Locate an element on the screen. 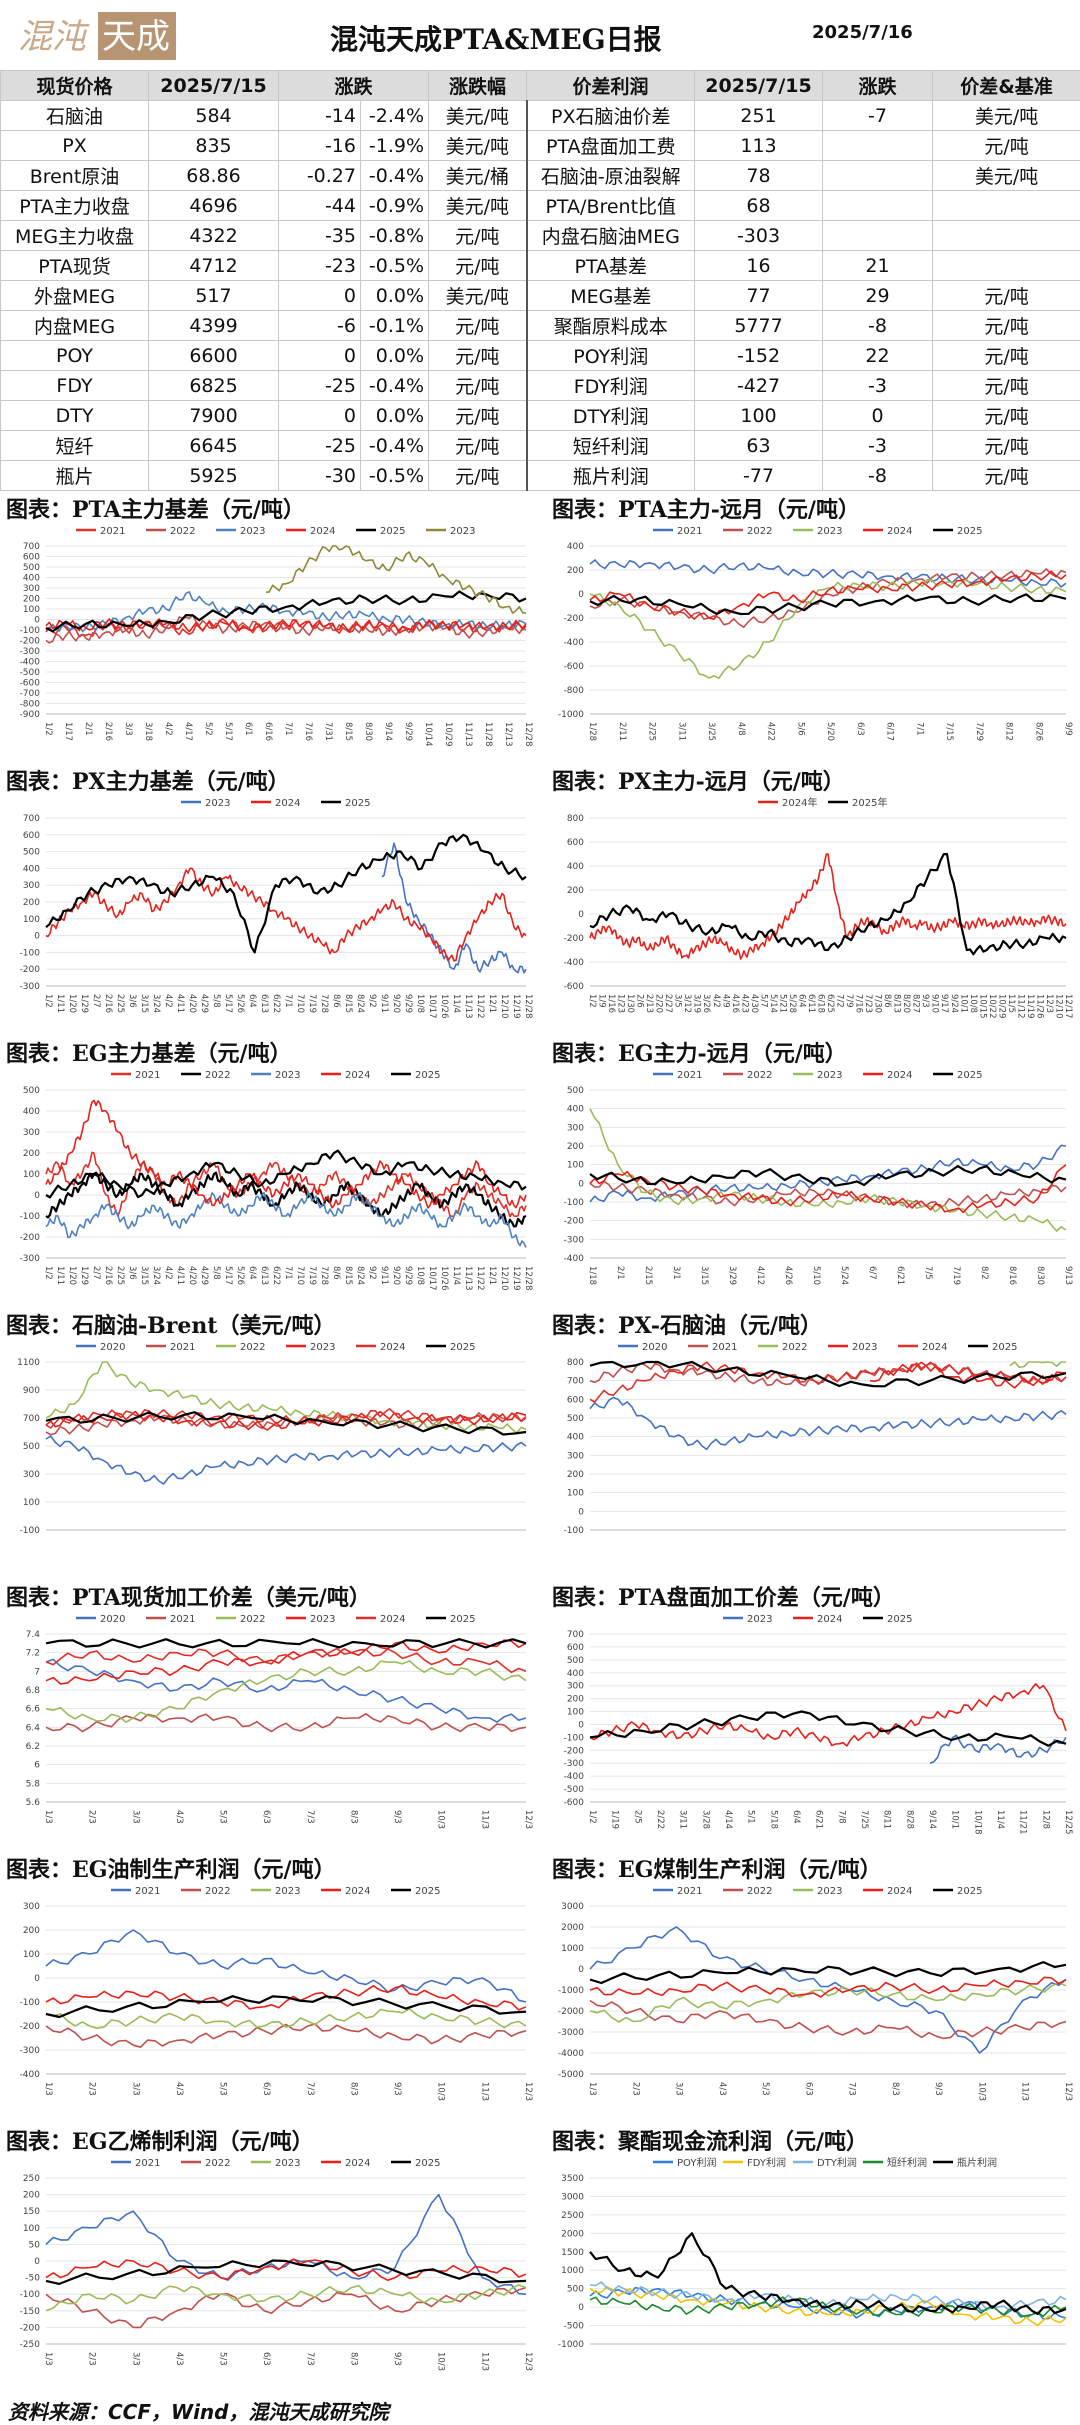 Image resolution: width=1080 pixels, height=2425 pixels. y-tick-label: 200 is located at coordinates (31, 2196).